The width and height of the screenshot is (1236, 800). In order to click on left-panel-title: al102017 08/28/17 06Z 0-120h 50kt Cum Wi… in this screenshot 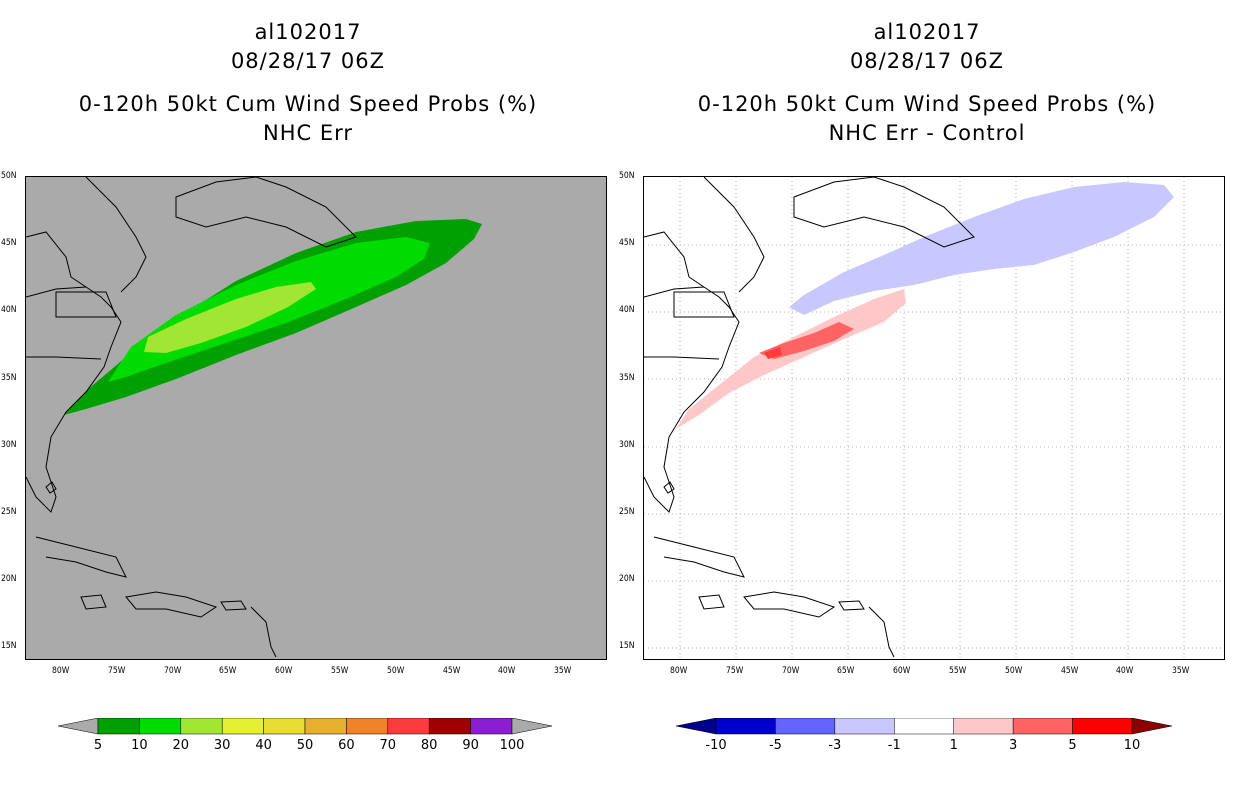, I will do `click(308, 83)`.